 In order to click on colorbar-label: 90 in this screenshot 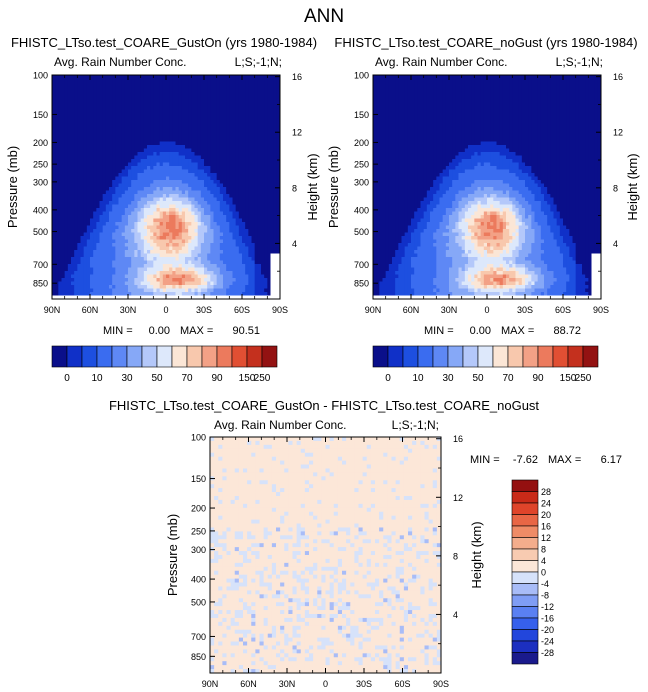, I will do `click(217, 378)`.